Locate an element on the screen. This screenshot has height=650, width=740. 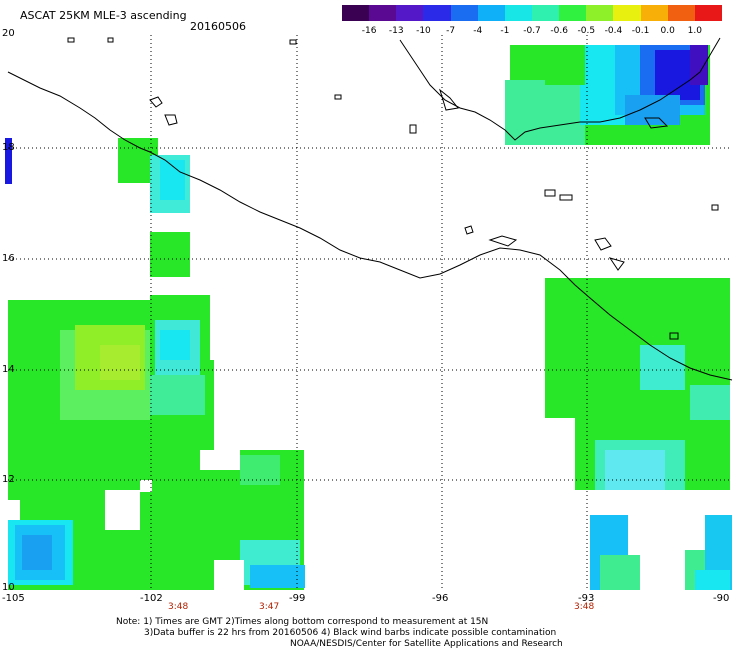
colorbar-label: 0.0 is located at coordinates (667, 31).